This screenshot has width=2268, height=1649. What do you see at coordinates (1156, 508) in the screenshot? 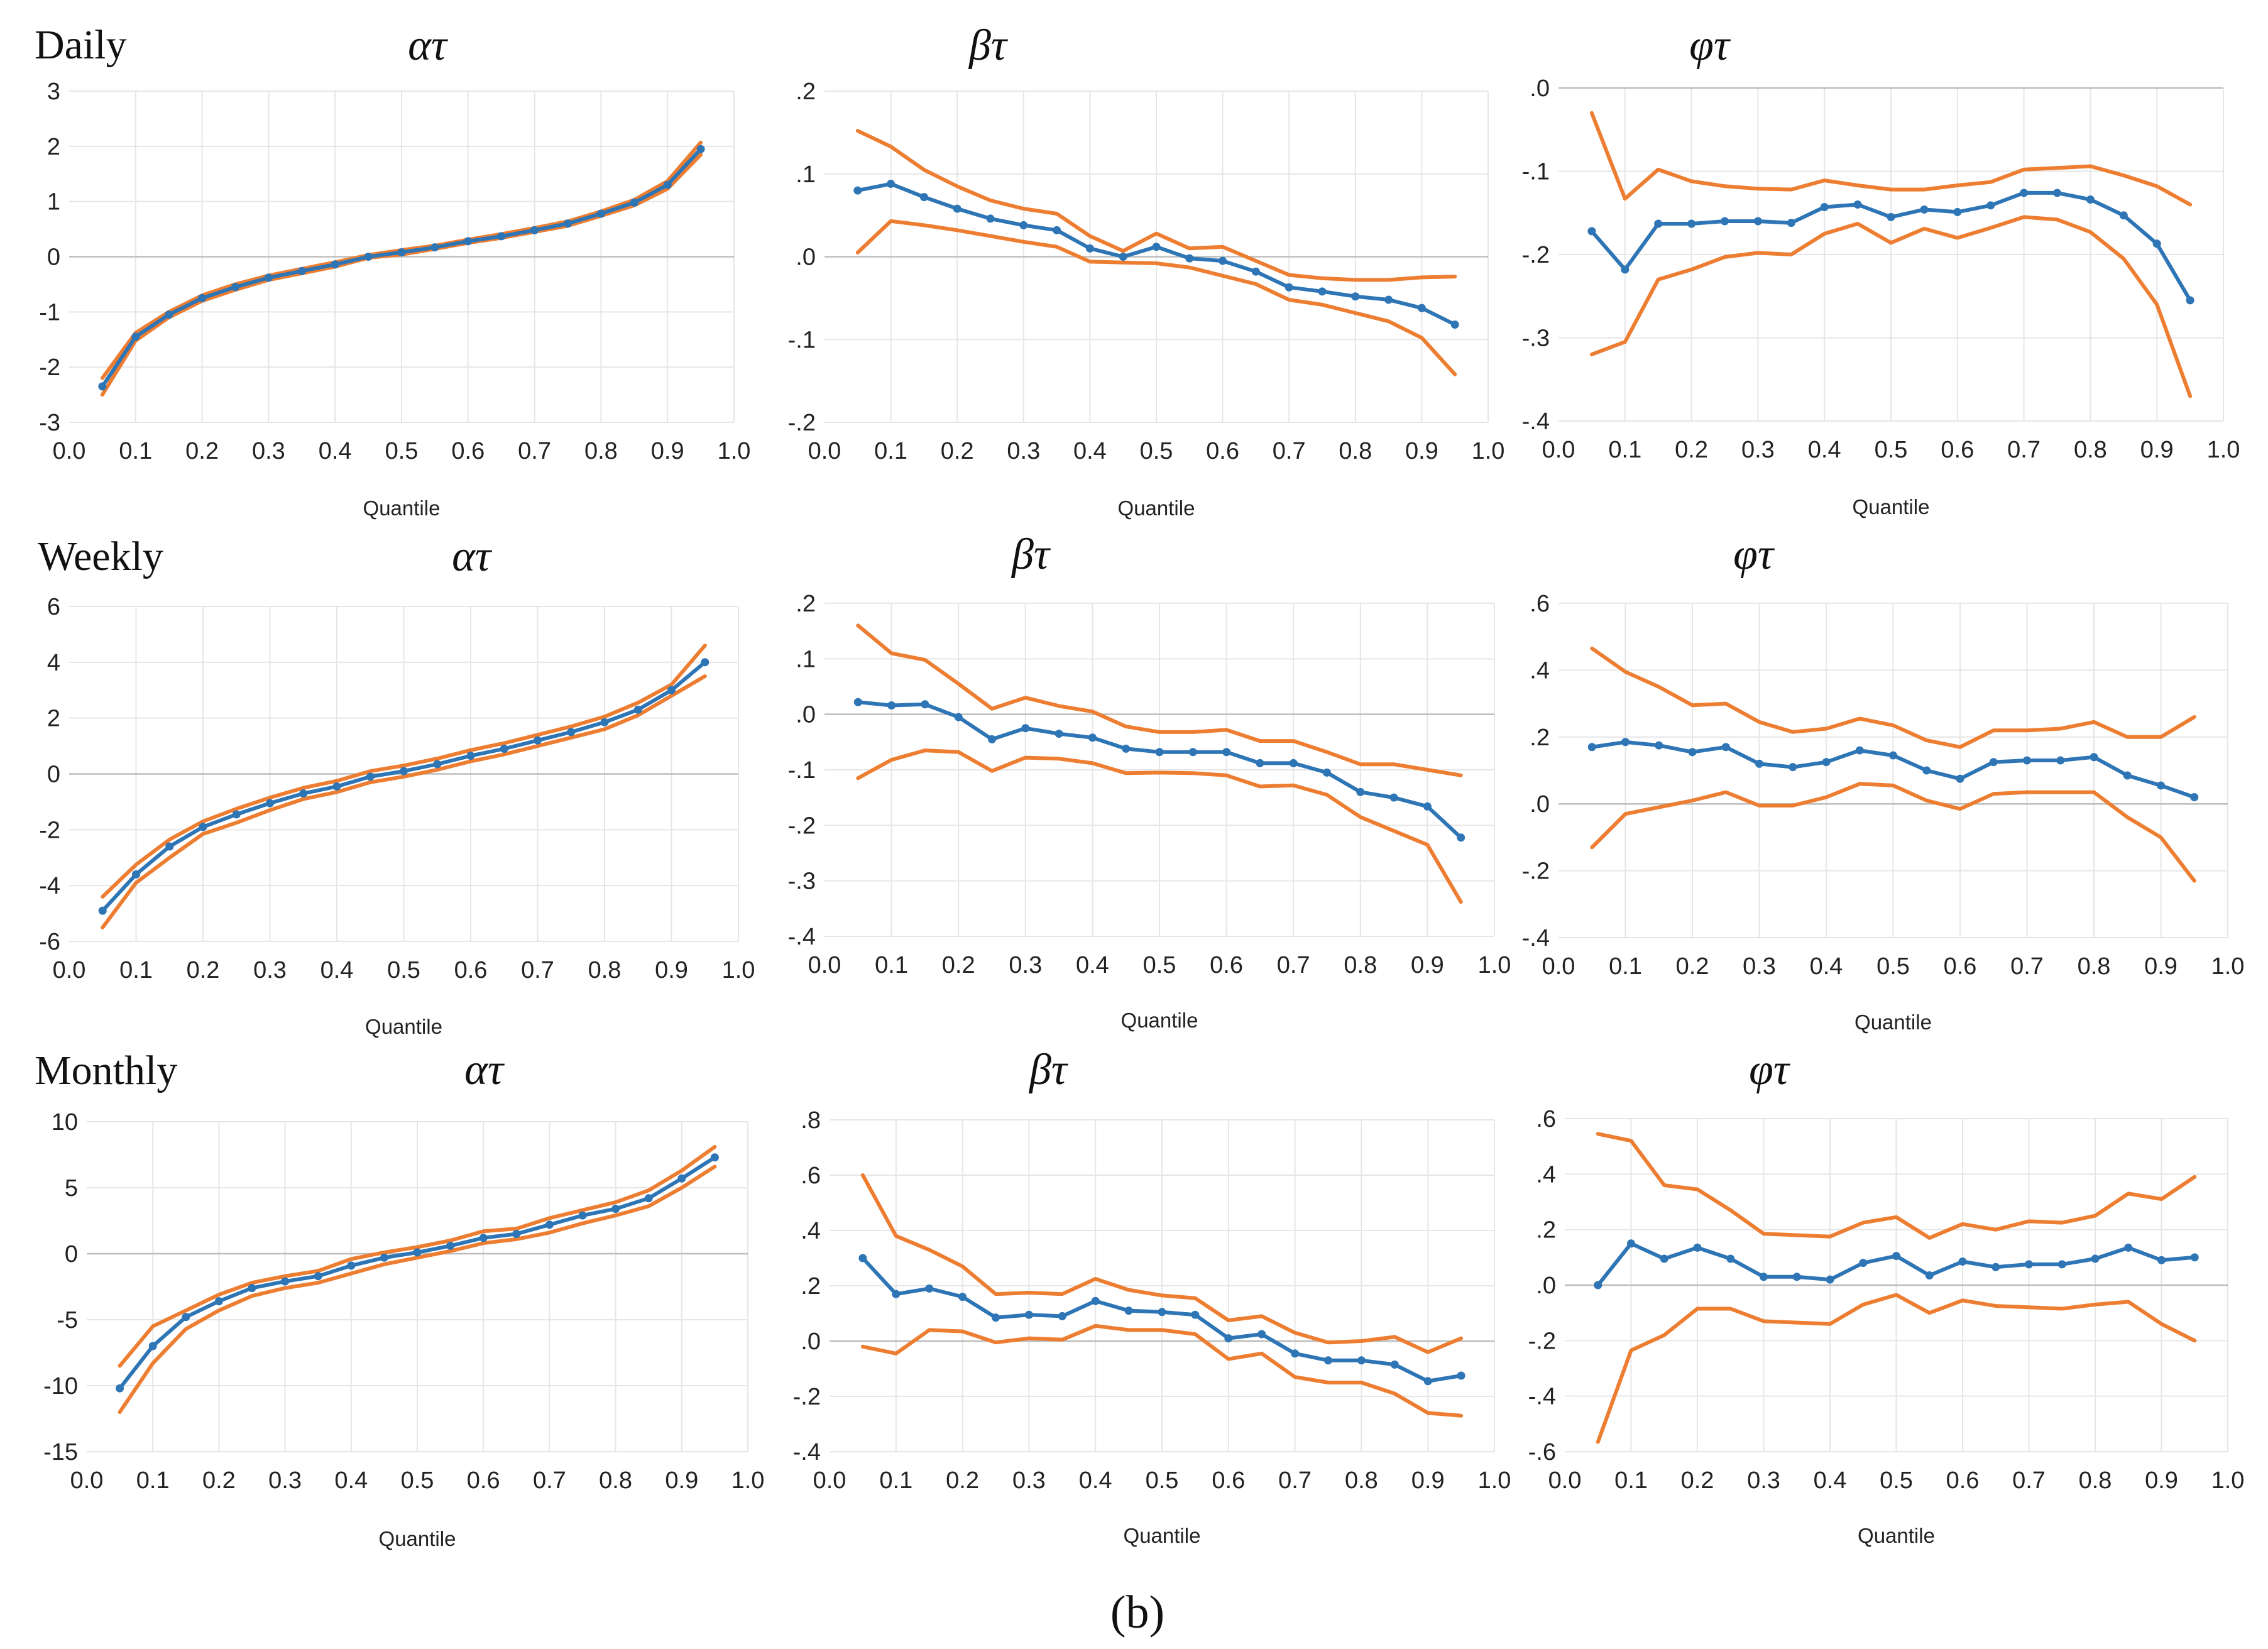
I see `x-axis-label: Quantile` at bounding box center [1156, 508].